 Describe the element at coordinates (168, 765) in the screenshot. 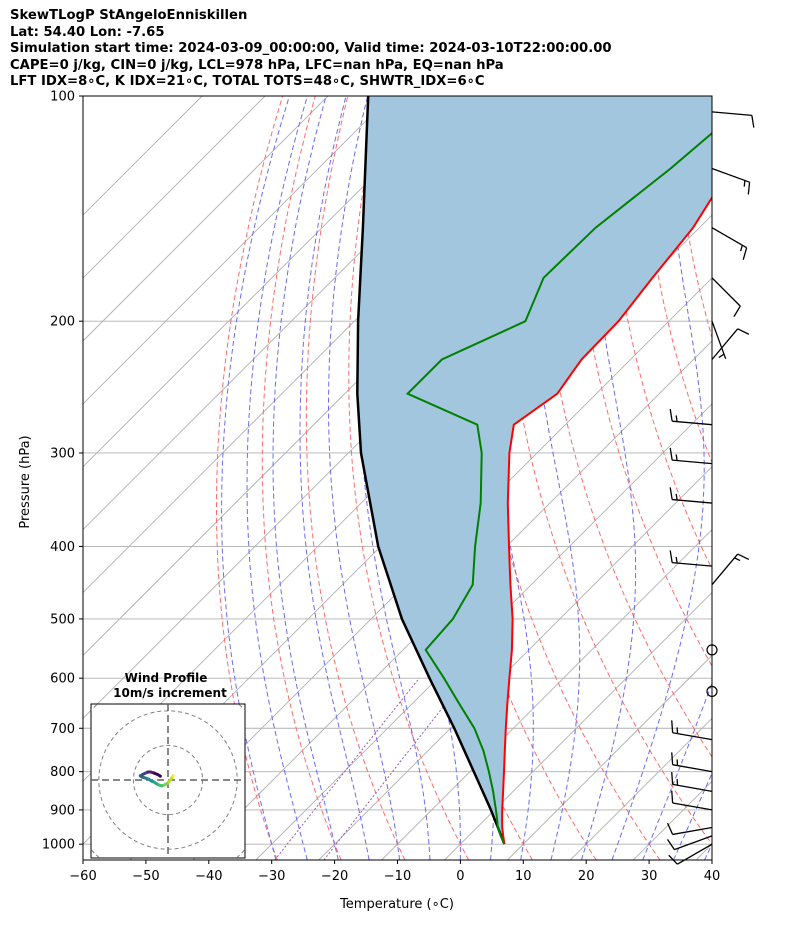

I see `hodograph-inset: Wind Profile 10m/s increment` at that location.